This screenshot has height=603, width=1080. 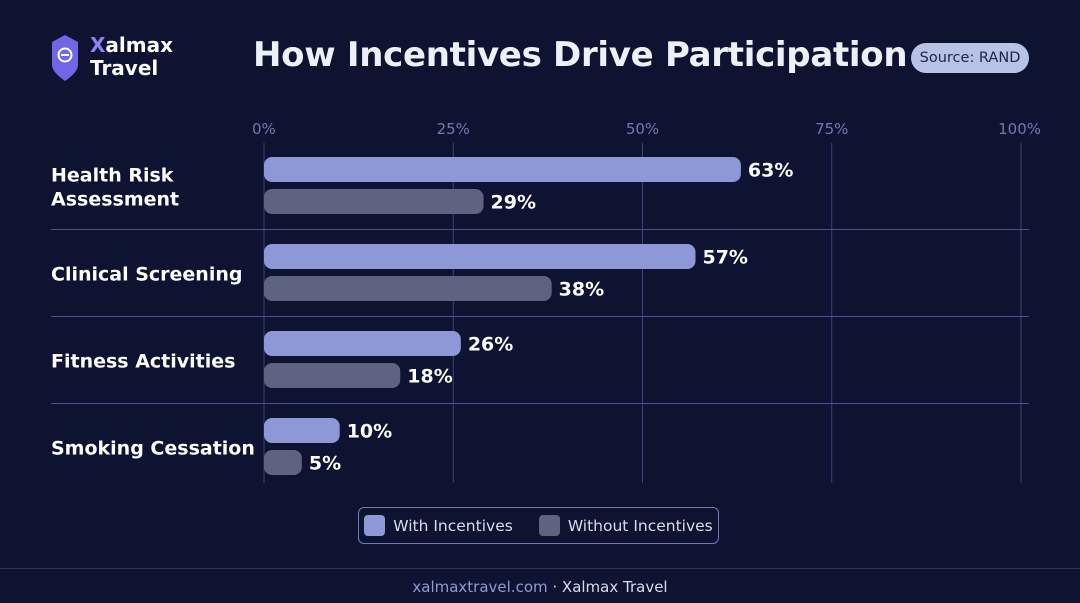 What do you see at coordinates (724, 258) in the screenshot?
I see `bar-value-label: 57%` at bounding box center [724, 258].